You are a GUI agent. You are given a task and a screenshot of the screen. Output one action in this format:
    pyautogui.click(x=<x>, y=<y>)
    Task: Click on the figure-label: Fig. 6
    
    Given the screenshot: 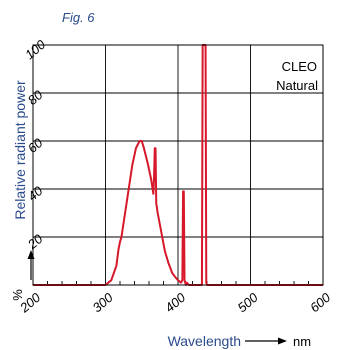 What is the action you would take?
    pyautogui.click(x=78, y=17)
    